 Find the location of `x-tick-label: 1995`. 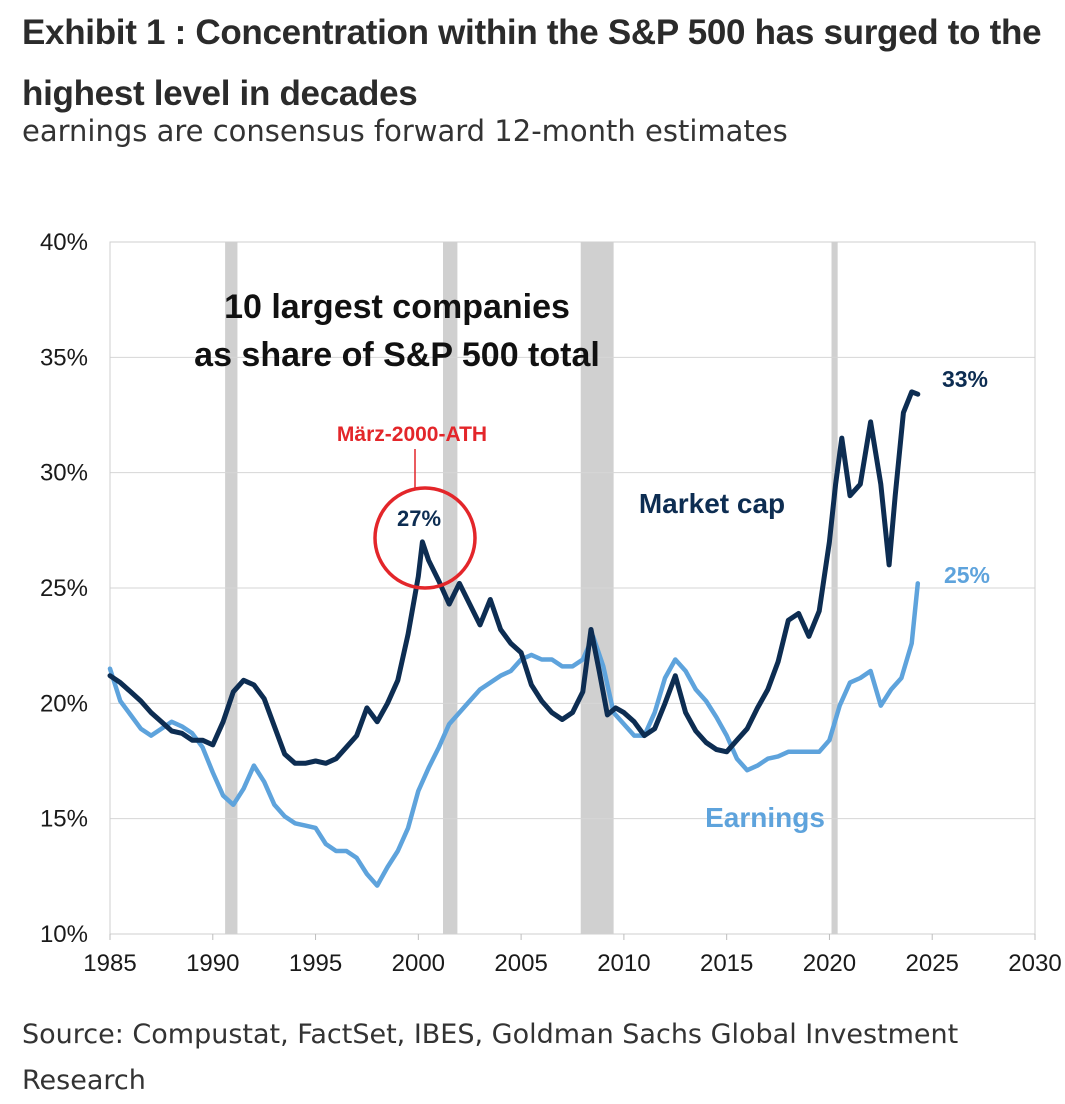

x-tick-label: 1995 is located at coordinates (315, 963).